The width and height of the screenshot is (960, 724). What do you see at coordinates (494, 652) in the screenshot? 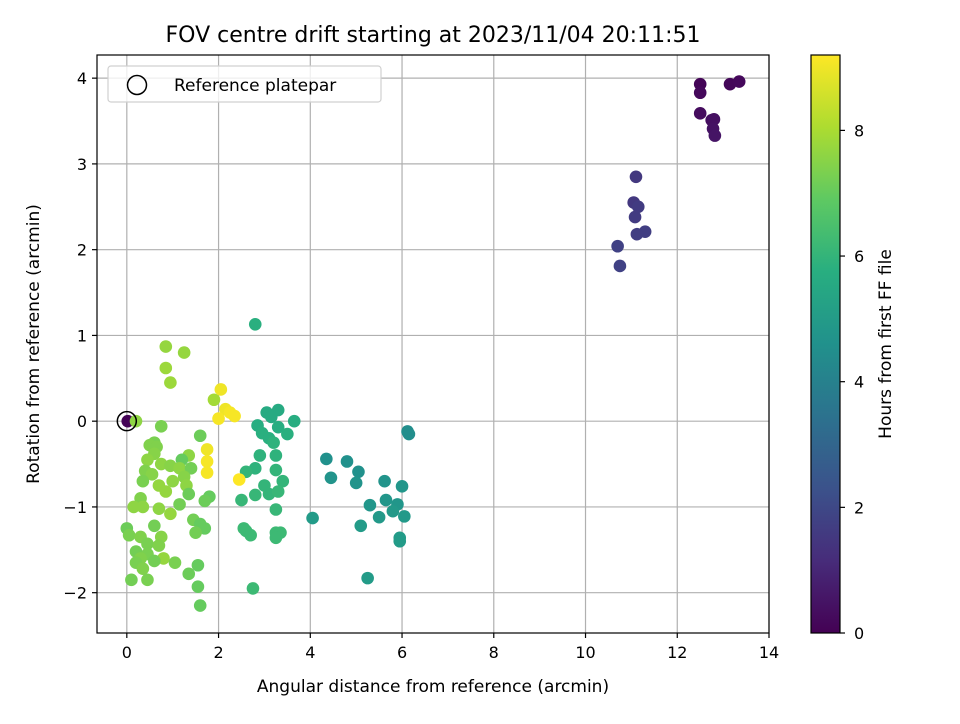
I see `x-tick-label: 8` at bounding box center [494, 652].